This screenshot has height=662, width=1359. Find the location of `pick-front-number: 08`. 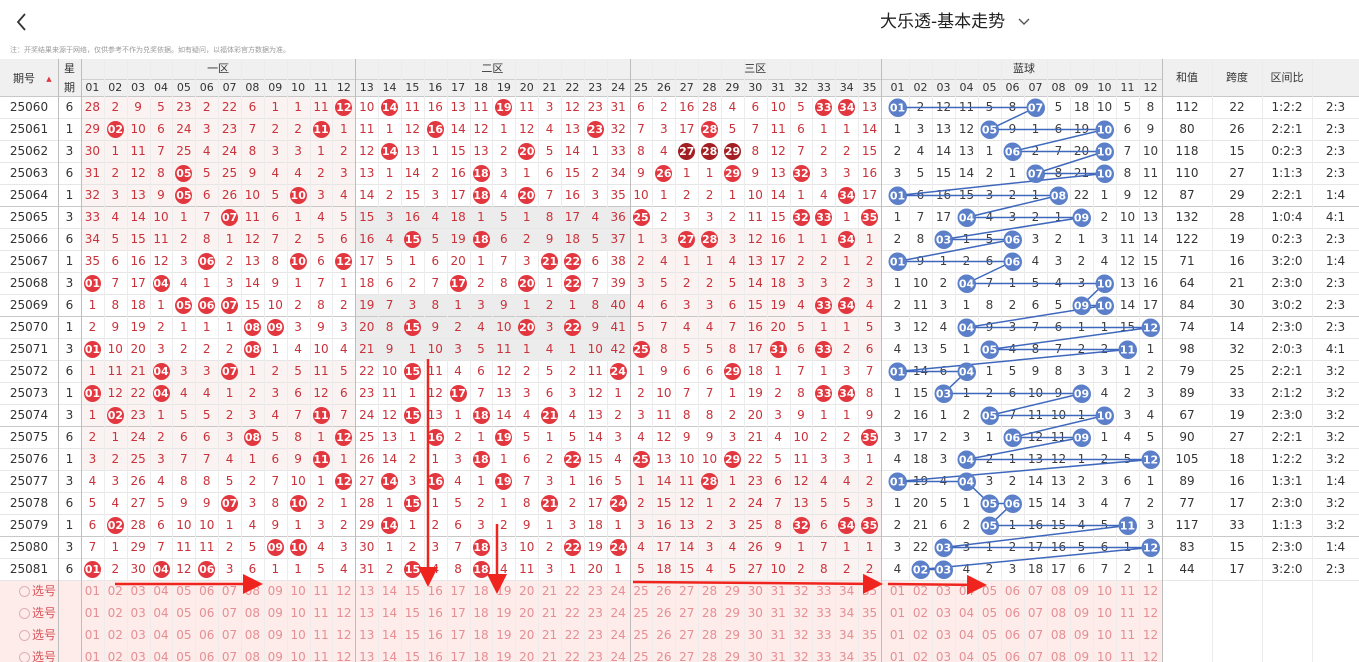

pick-front-number: 08 is located at coordinates (252, 635).